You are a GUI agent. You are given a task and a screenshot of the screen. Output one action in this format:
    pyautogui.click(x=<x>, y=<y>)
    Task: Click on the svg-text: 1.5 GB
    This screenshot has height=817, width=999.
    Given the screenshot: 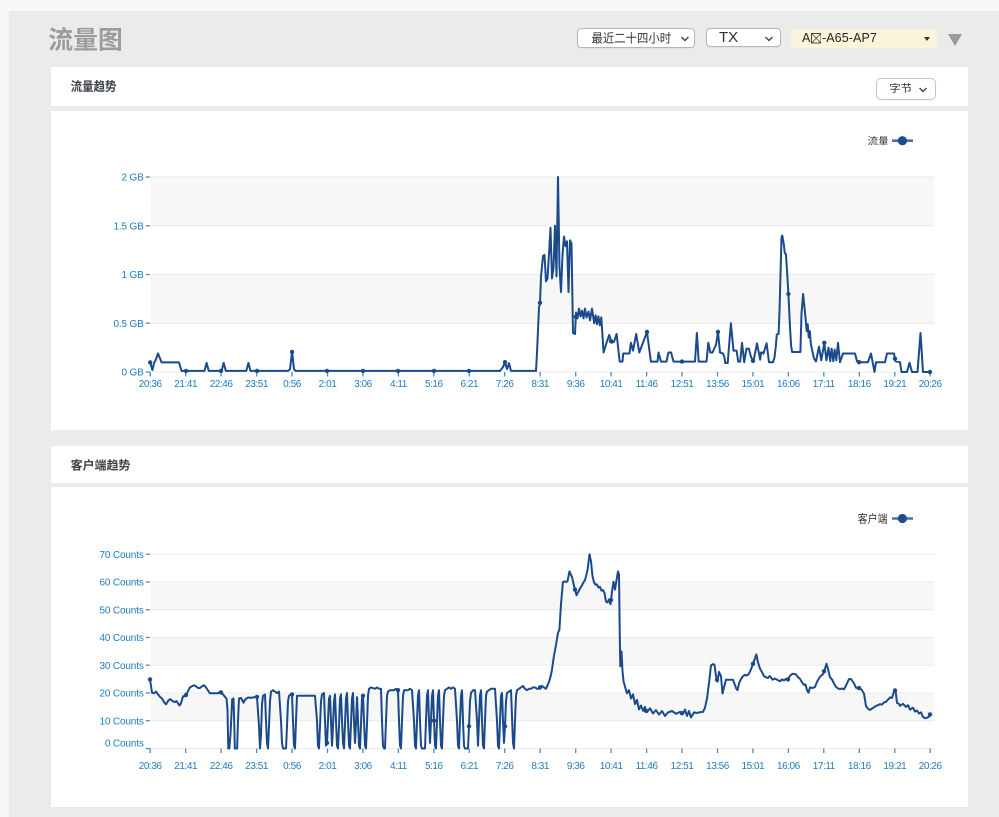 What is the action you would take?
    pyautogui.click(x=128, y=226)
    